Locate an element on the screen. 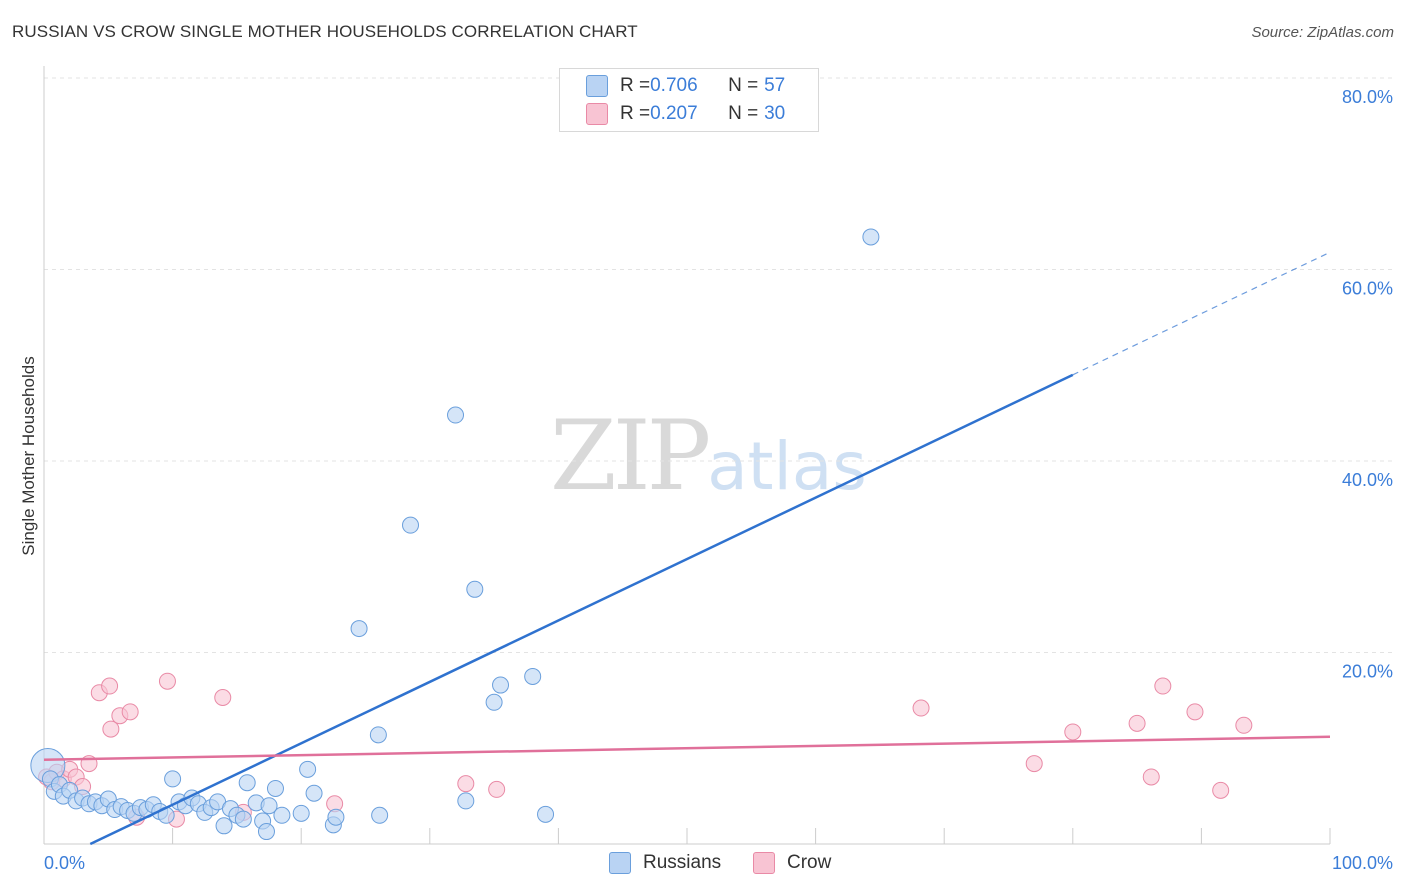 The width and height of the screenshot is (1406, 892). watermark-atlas: atlas is located at coordinates (787, 466).